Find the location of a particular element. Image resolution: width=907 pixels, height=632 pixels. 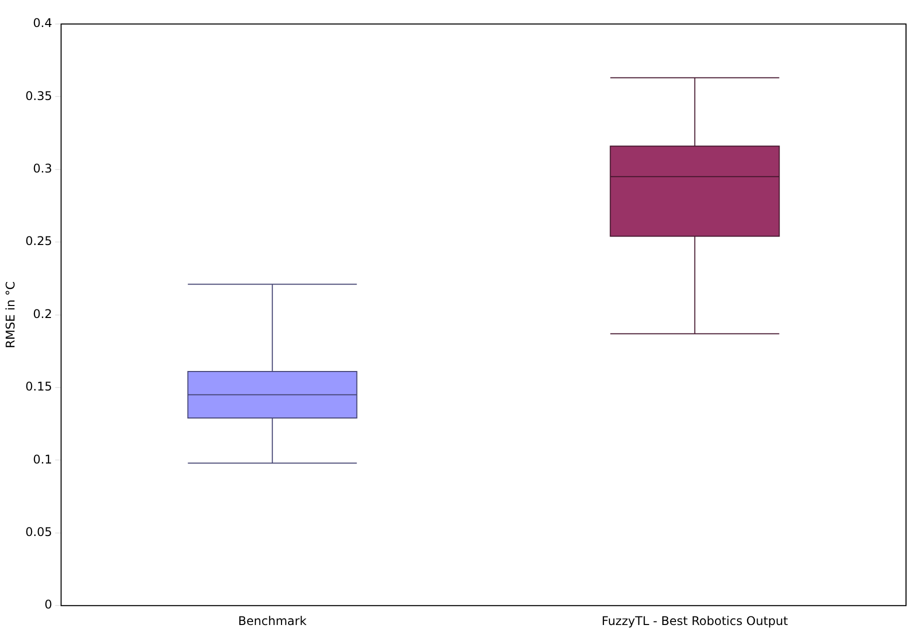

y-tick-label: 0.05 is located at coordinates (38, 532).